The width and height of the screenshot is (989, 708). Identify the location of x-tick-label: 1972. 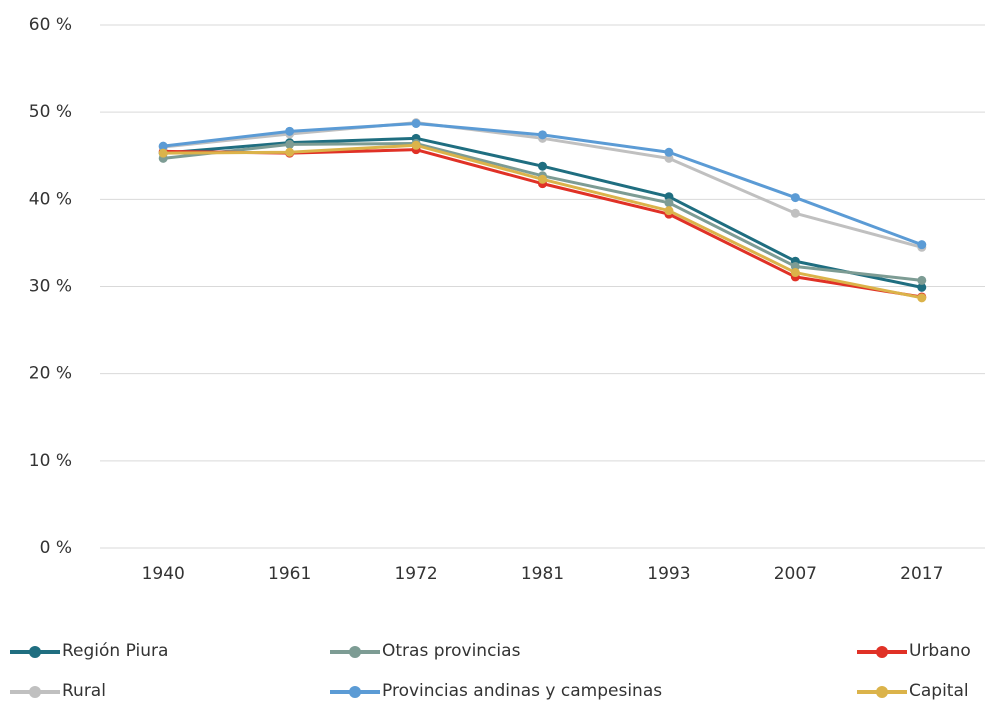
(415, 574).